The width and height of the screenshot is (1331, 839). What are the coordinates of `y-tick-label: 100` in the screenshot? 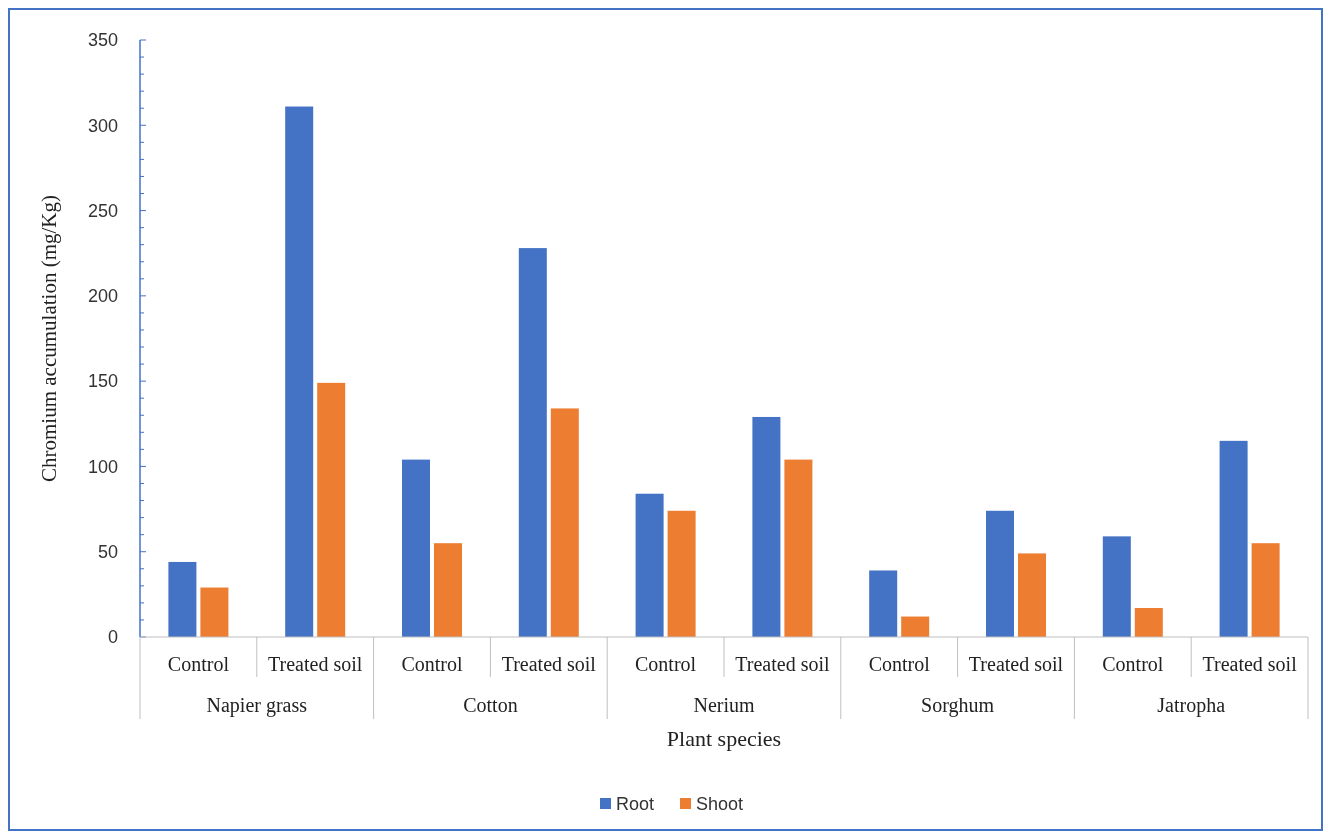 It's located at (102, 466).